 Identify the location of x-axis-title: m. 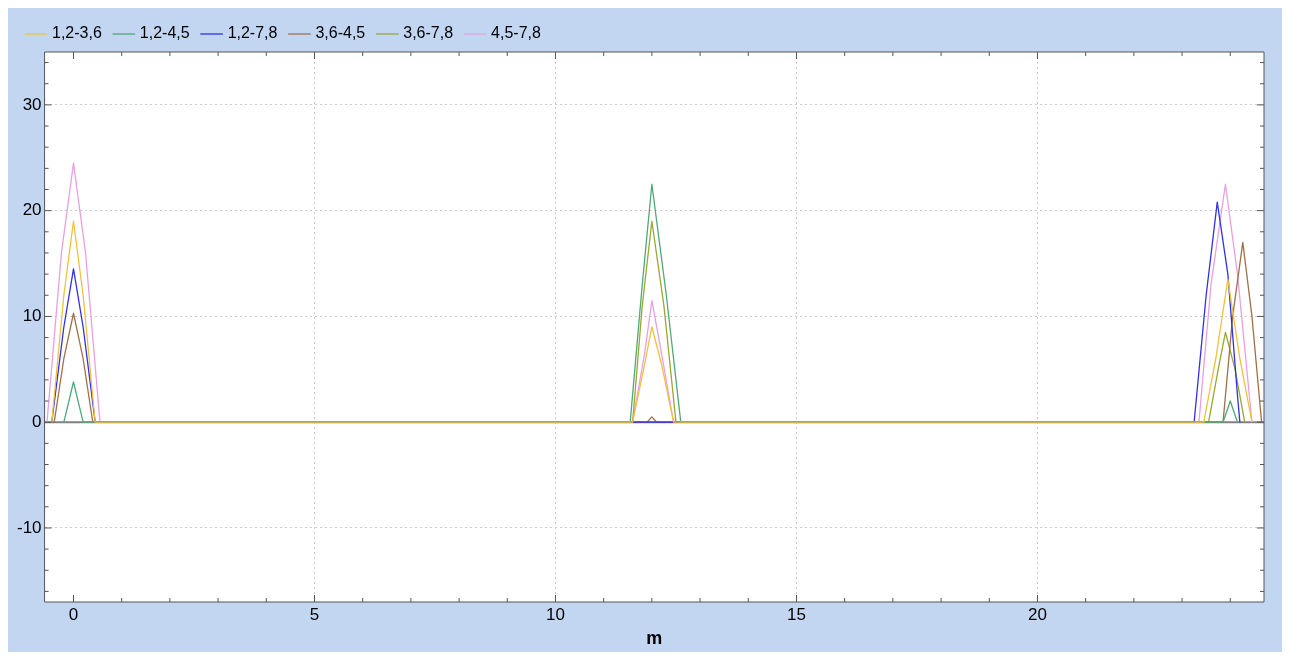
(654, 638).